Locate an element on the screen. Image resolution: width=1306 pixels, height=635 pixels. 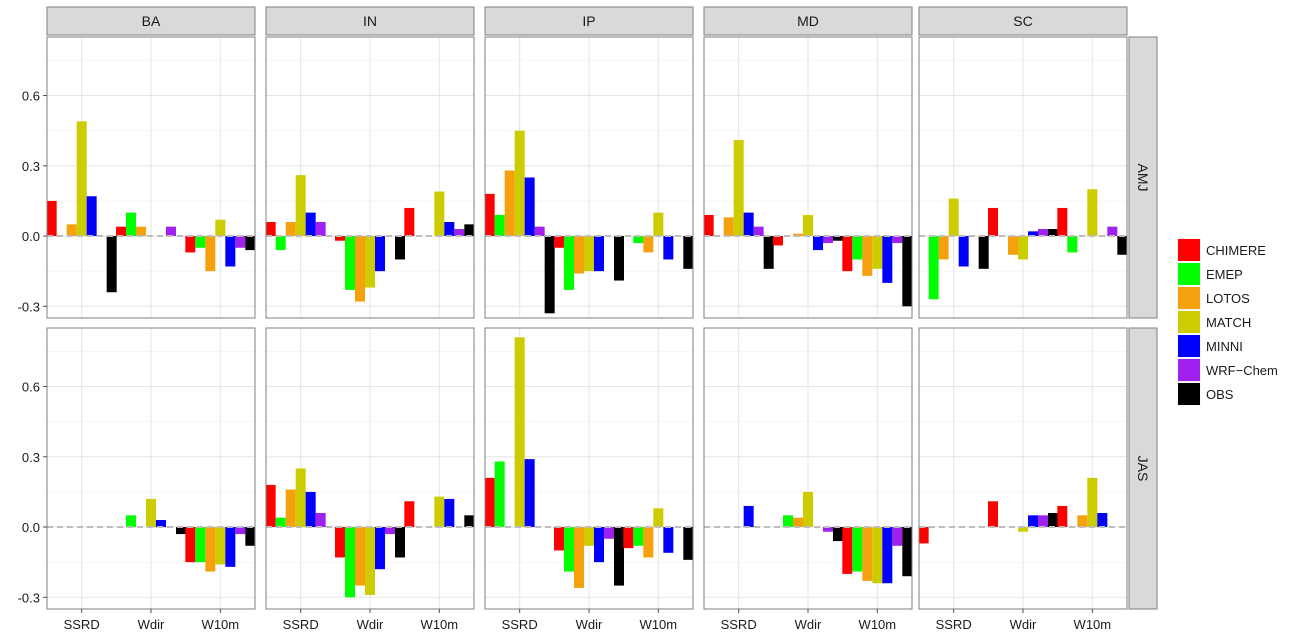
panel-in-amj is located at coordinates (370, 177).